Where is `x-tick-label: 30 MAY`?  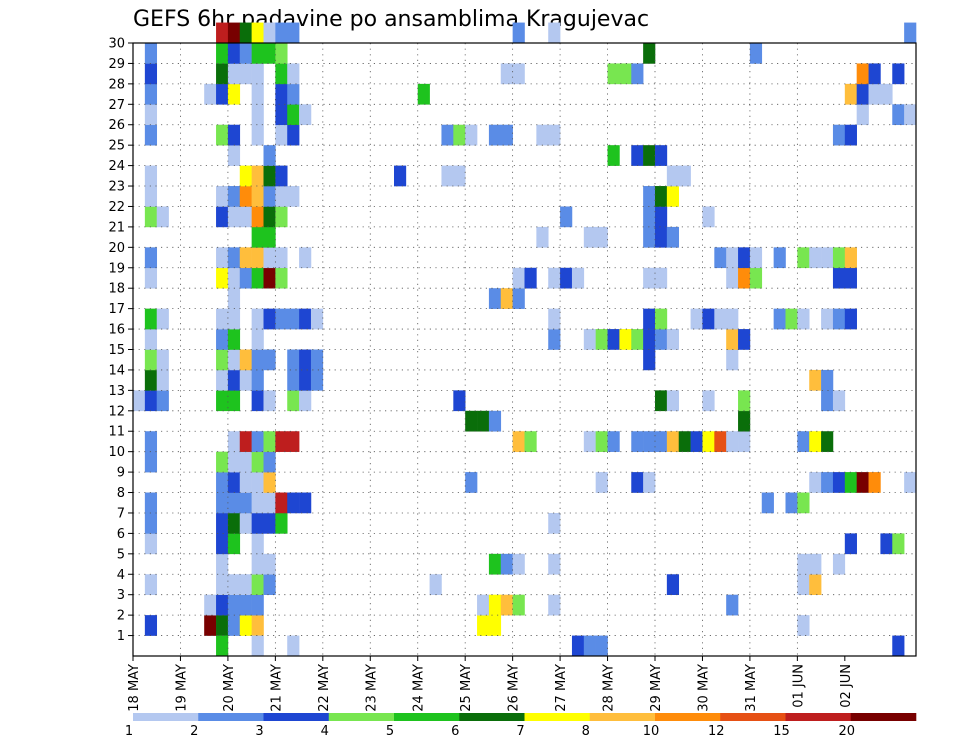 x-tick-label: 30 MAY is located at coordinates (703, 688).